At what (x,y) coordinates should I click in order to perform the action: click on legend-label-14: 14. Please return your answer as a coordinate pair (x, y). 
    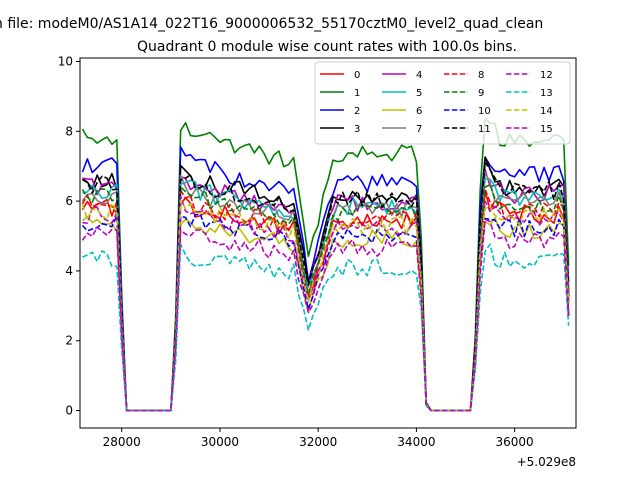
    Looking at the image, I should click on (546, 111).